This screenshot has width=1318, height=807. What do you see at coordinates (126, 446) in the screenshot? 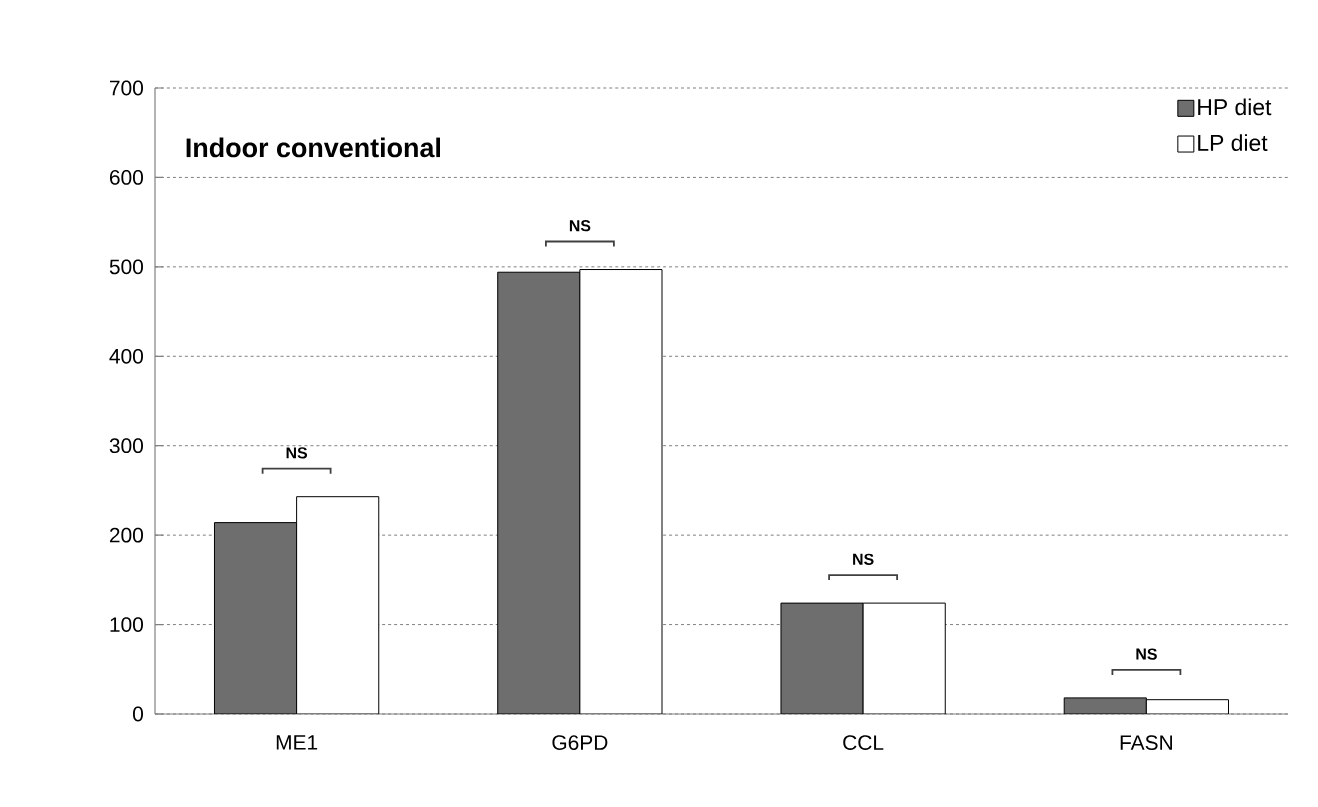
I see `y-tick-label: 300` at bounding box center [126, 446].